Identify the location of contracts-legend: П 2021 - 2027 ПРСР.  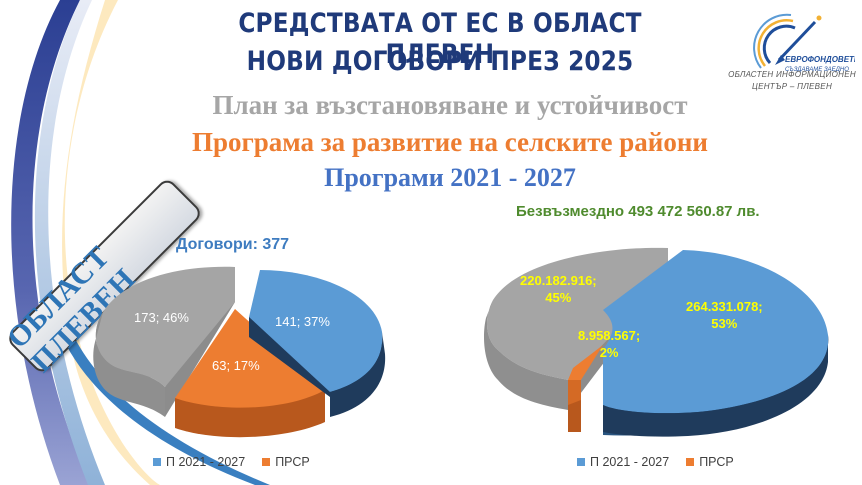
(240, 462).